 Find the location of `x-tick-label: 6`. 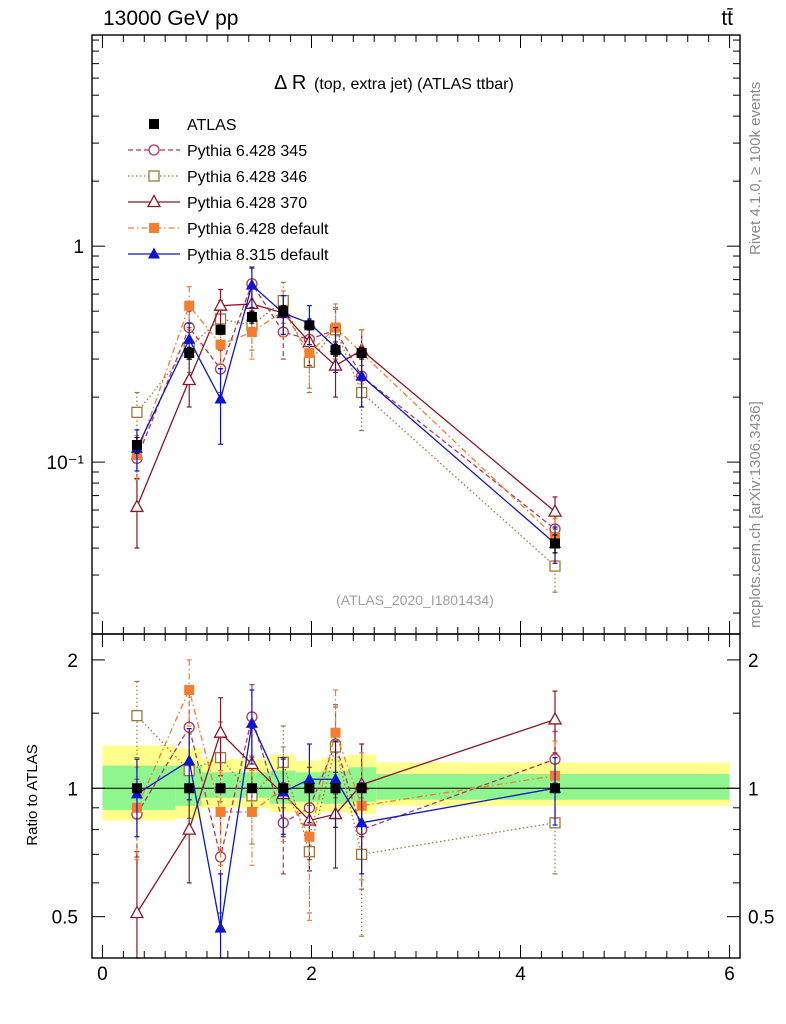

x-tick-label: 6 is located at coordinates (729, 974).